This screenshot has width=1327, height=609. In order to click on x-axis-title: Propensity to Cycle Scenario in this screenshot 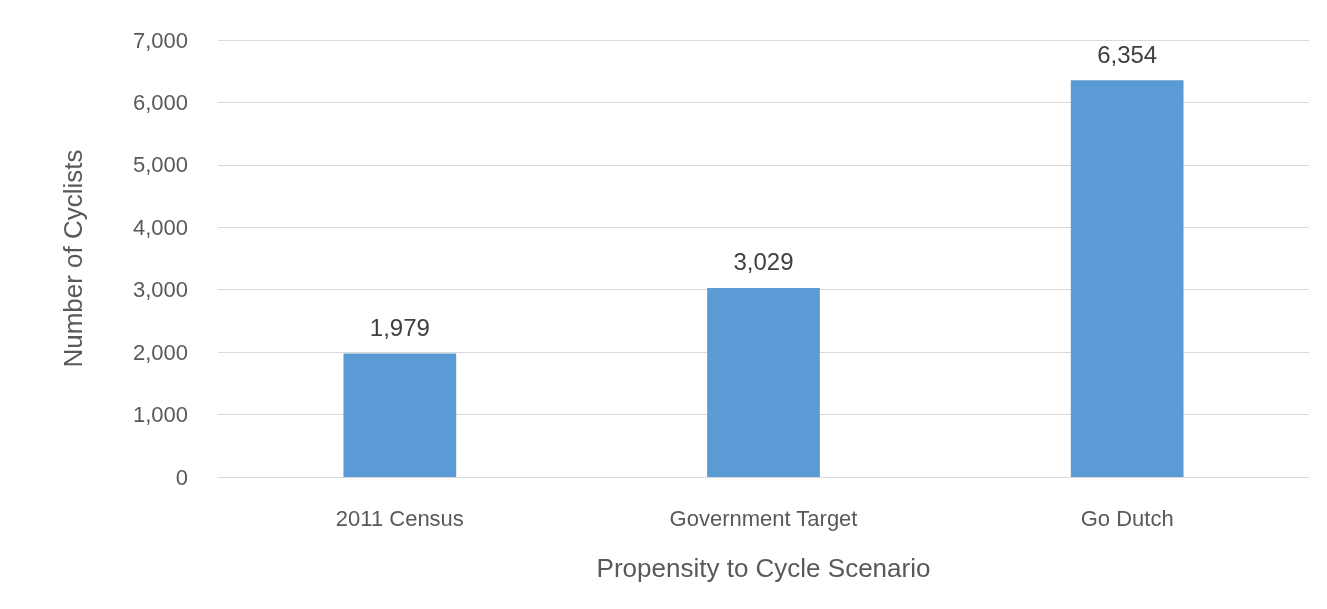, I will do `click(763, 568)`.